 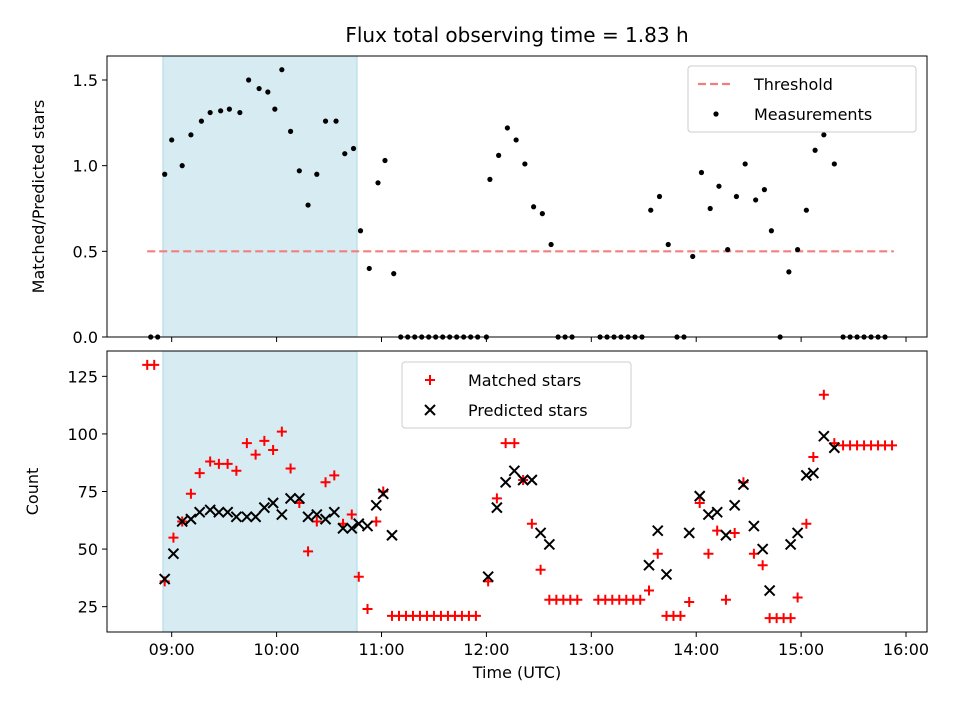 What do you see at coordinates (524, 380) in the screenshot?
I see `legend-label: Matched stars` at bounding box center [524, 380].